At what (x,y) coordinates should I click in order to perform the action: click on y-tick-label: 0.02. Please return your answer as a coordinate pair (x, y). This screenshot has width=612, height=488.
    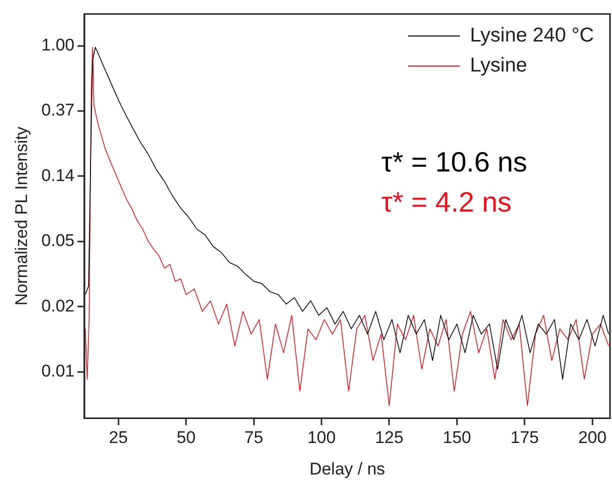
    Looking at the image, I should click on (57, 306).